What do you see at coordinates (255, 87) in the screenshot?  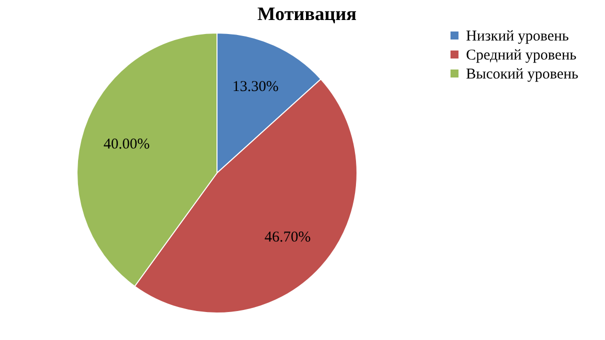 I see `data-label: 13.30%` at bounding box center [255, 87].